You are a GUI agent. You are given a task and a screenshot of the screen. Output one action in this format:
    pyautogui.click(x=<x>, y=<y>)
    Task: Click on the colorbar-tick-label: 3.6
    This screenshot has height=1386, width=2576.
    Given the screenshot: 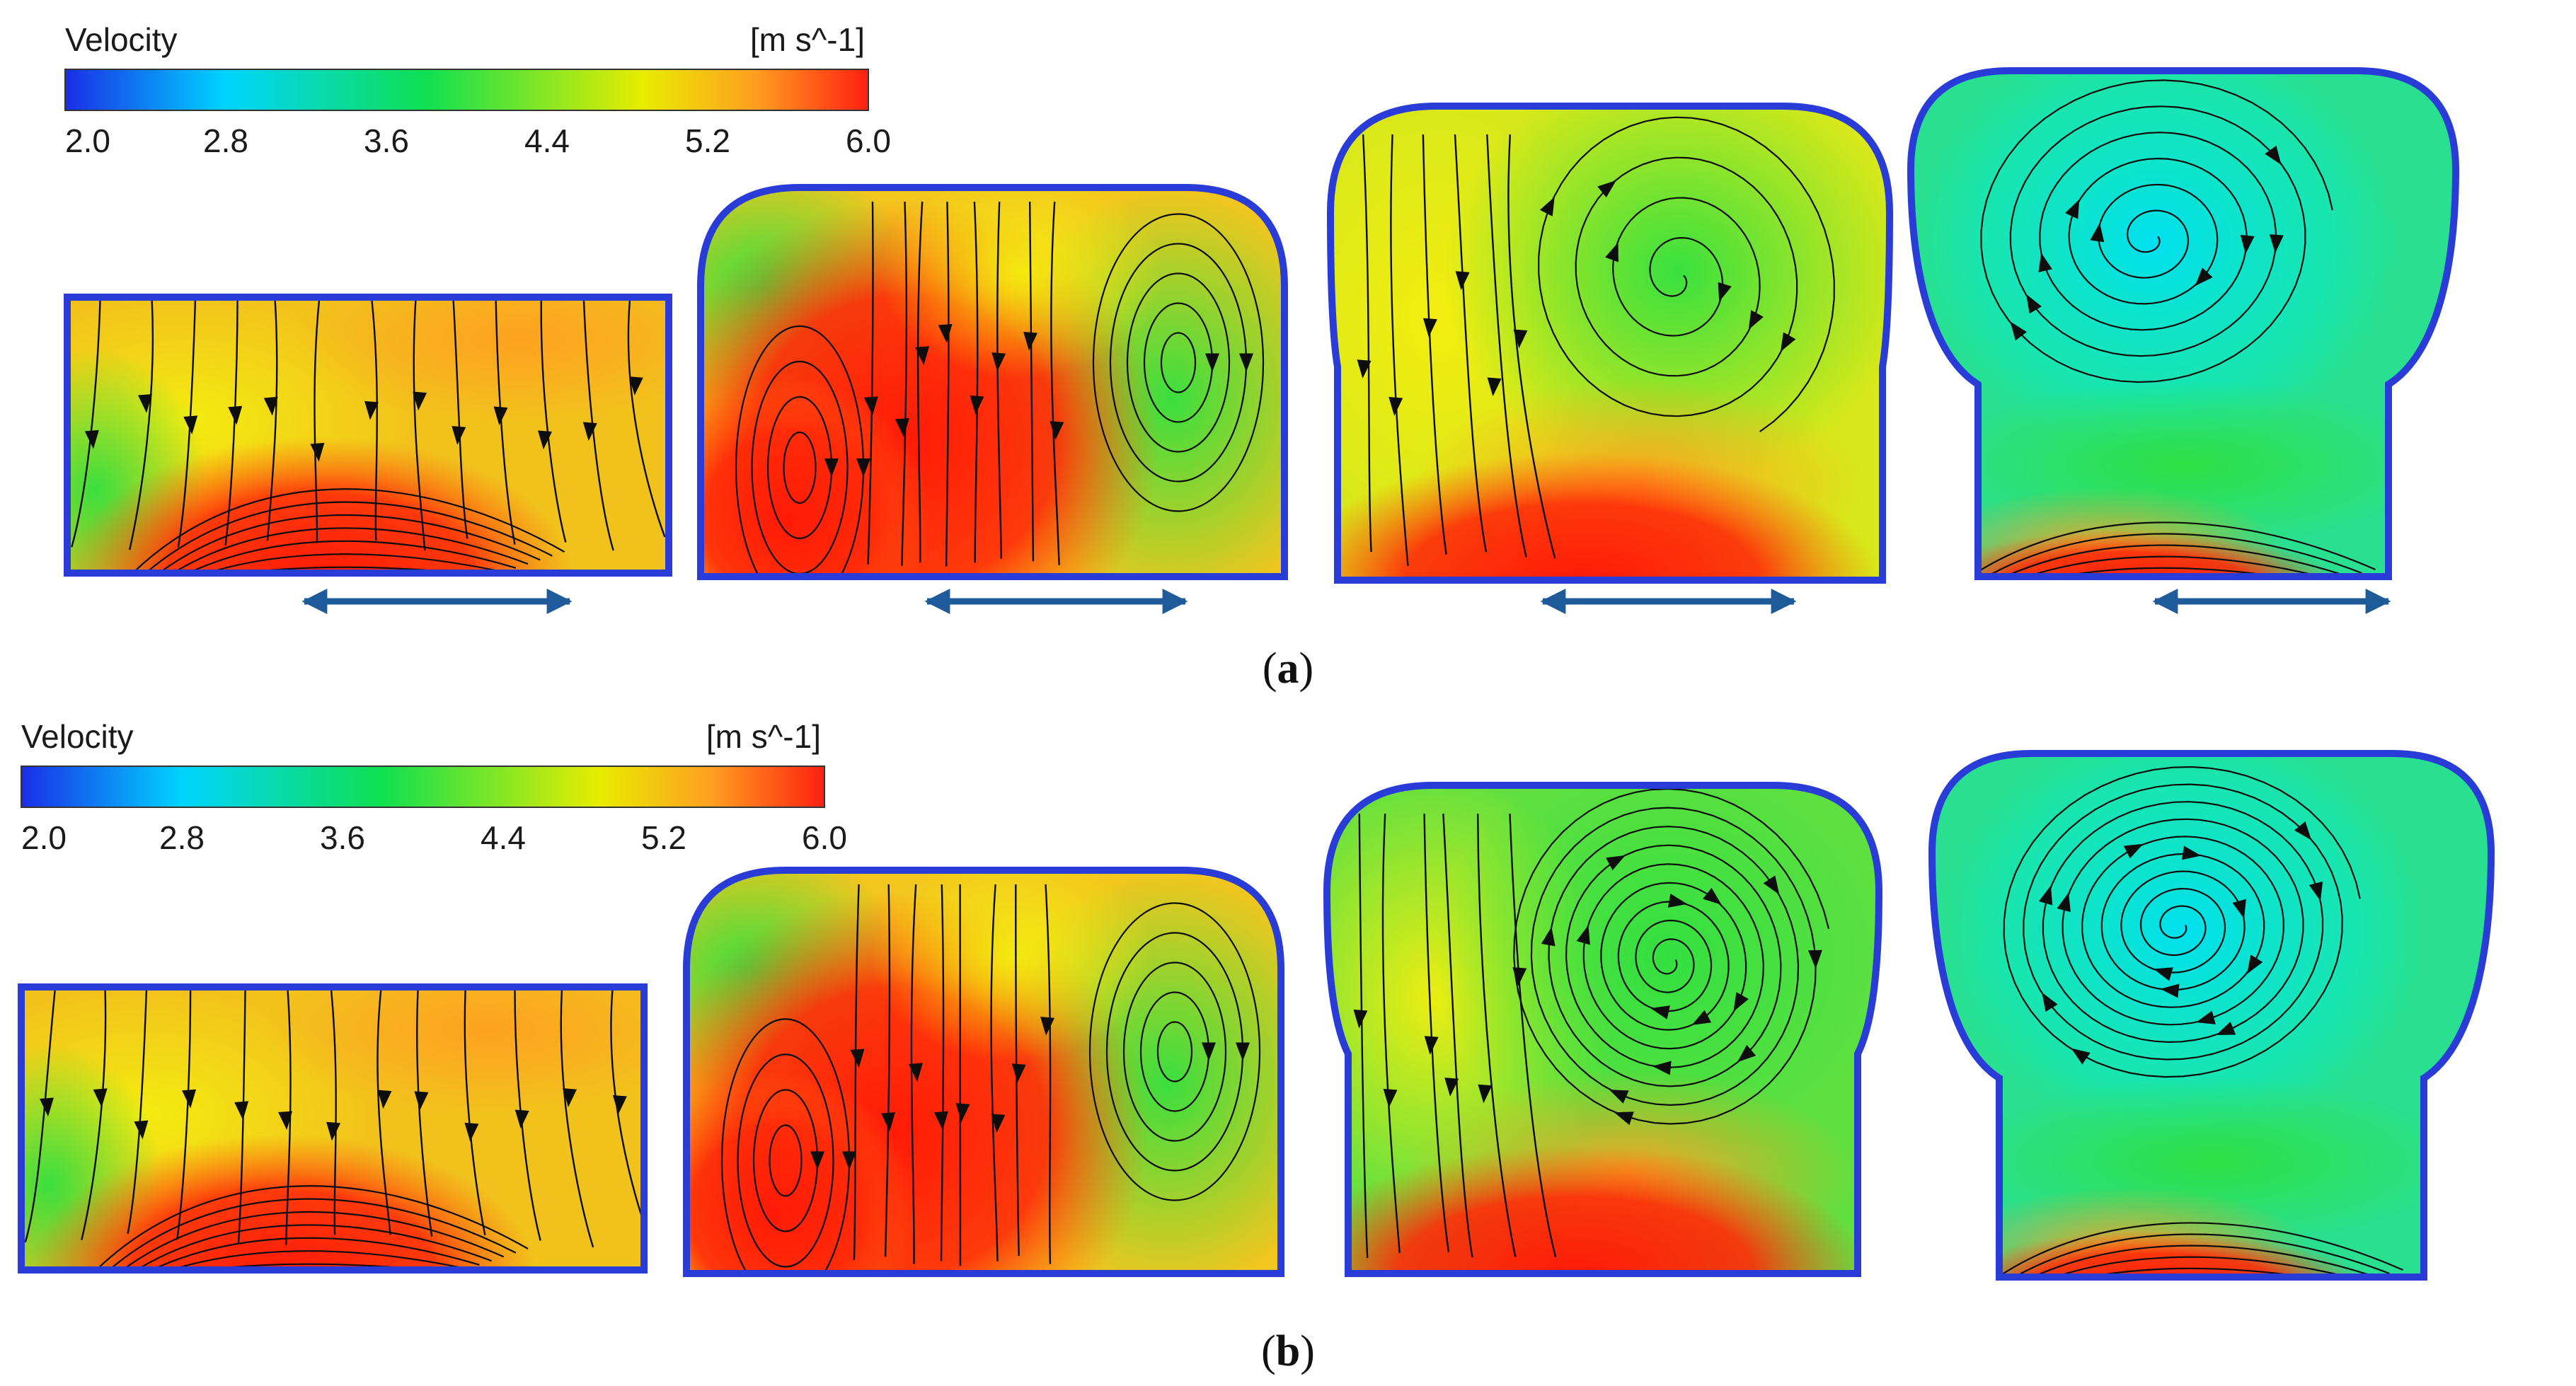 What is the action you would take?
    pyautogui.click(x=343, y=837)
    